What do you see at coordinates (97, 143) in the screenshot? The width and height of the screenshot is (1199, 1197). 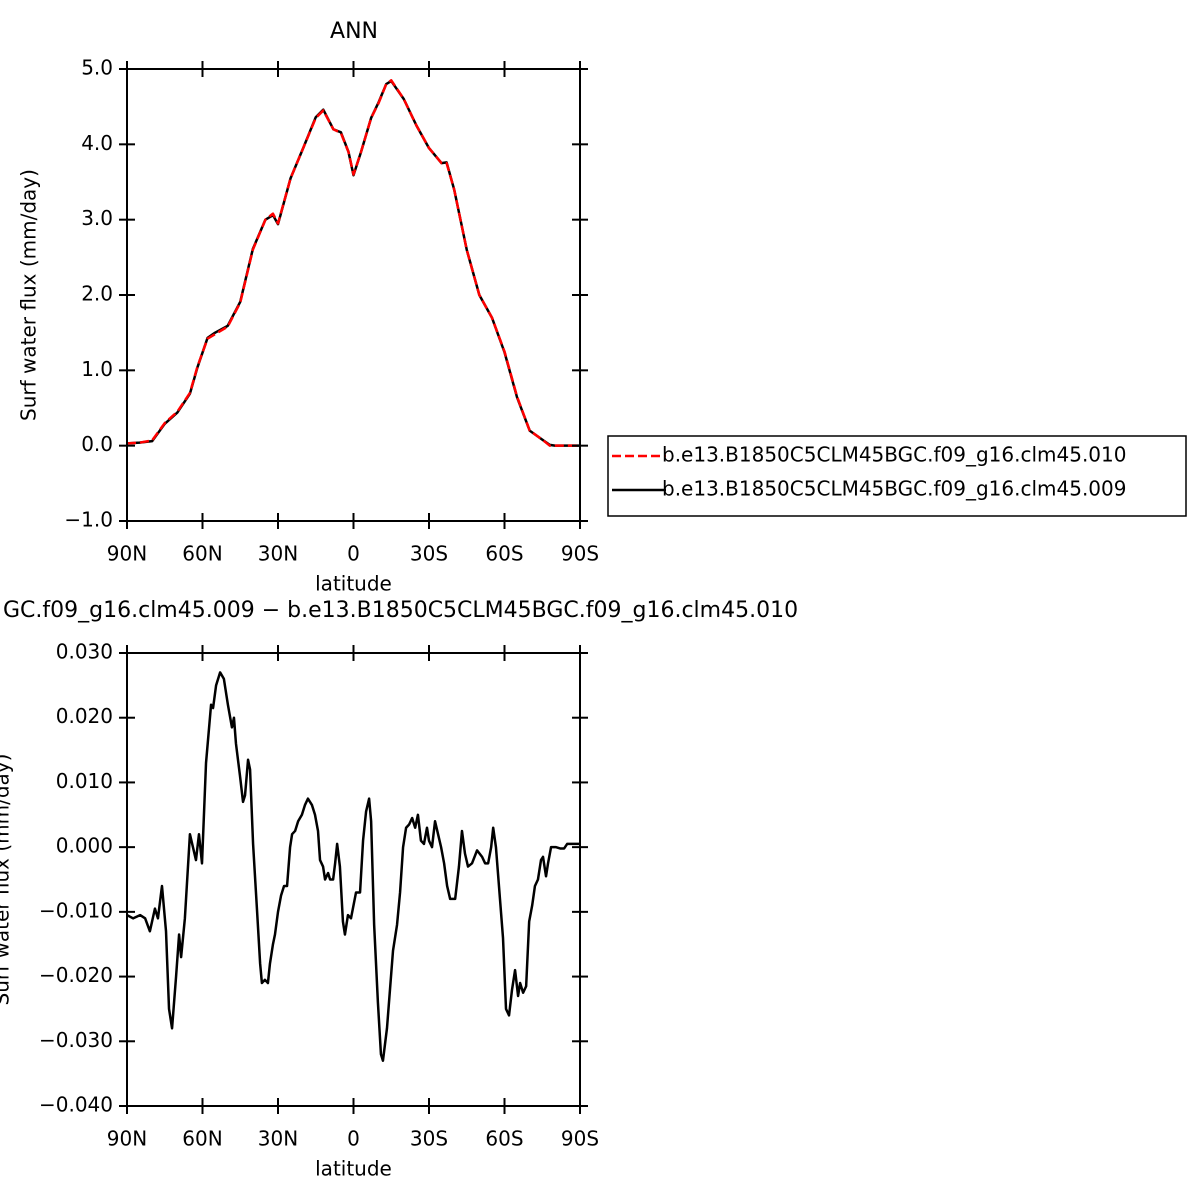 I see `y-tick-label: 4.0` at bounding box center [97, 143].